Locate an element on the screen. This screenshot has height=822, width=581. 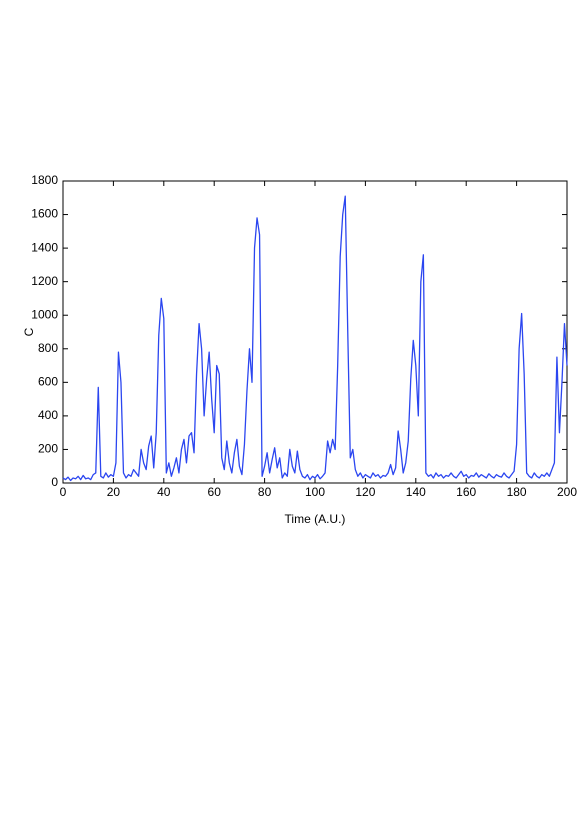
x-tick-label: 60 is located at coordinates (215, 492).